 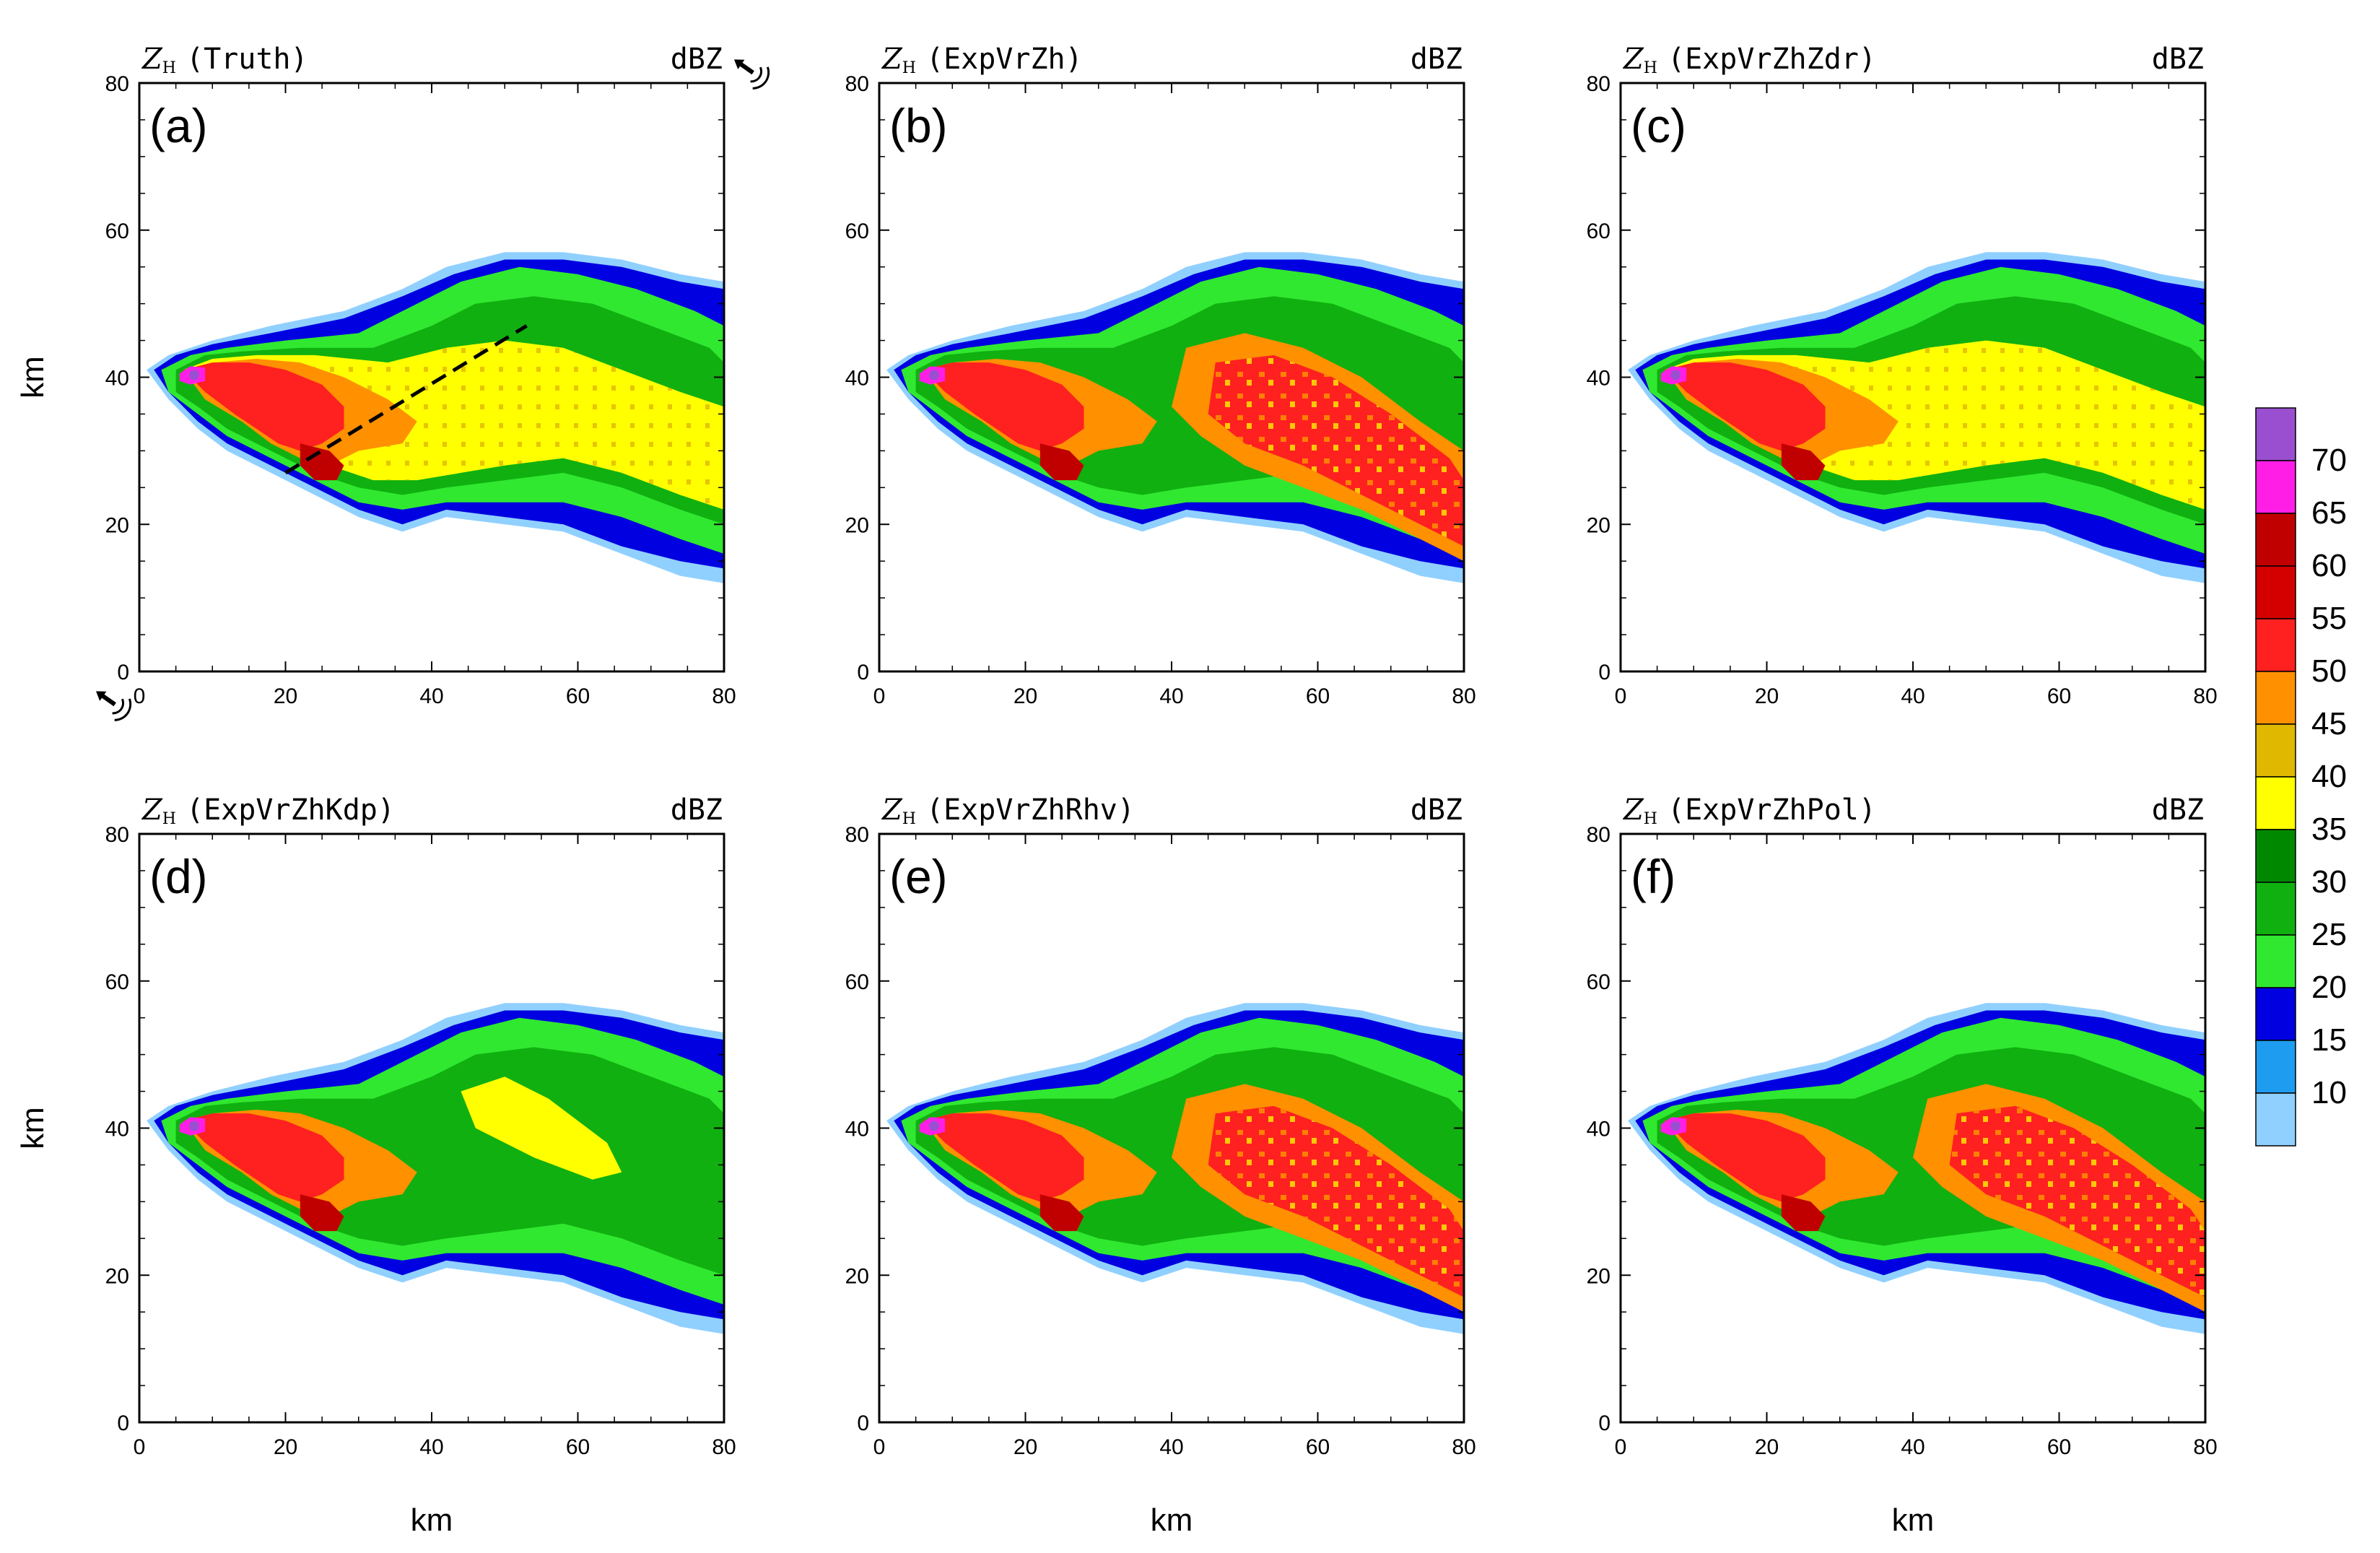 I want to click on colorbar-label: 35, so click(x=2329, y=829).